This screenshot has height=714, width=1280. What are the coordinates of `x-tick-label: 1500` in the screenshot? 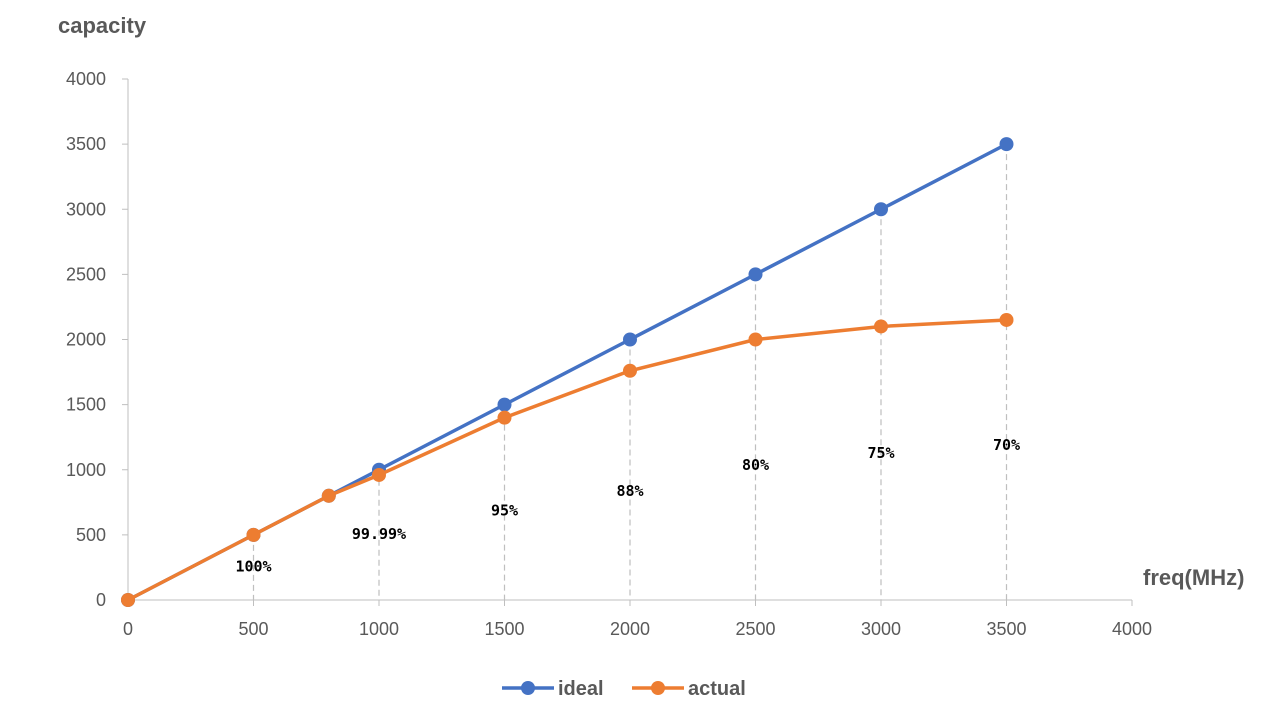 It's located at (504, 629).